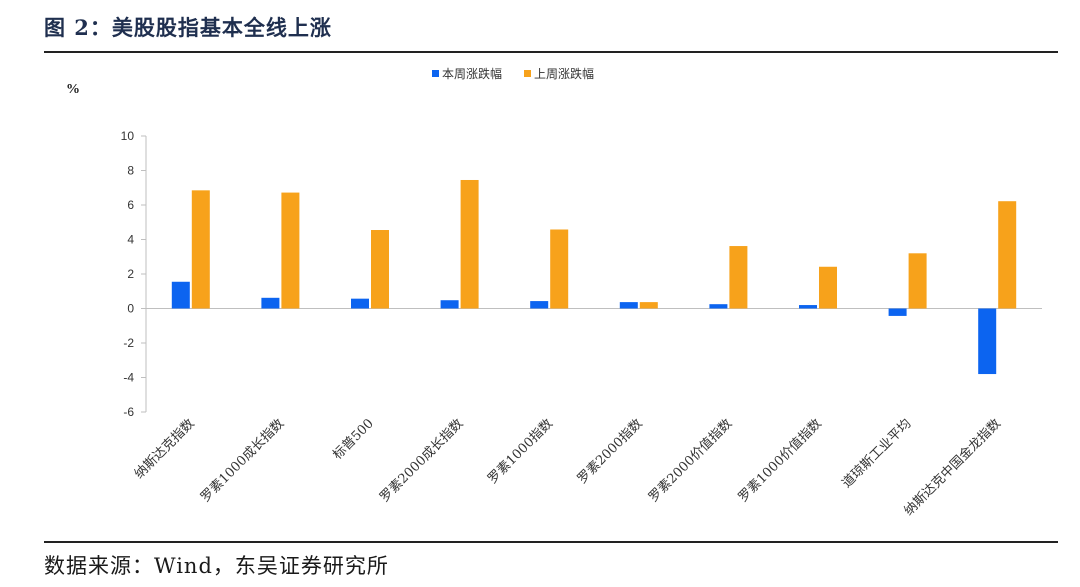 This screenshot has height=587, width=1080. I want to click on x-category-label: 纳斯达克指数, so click(165, 449).